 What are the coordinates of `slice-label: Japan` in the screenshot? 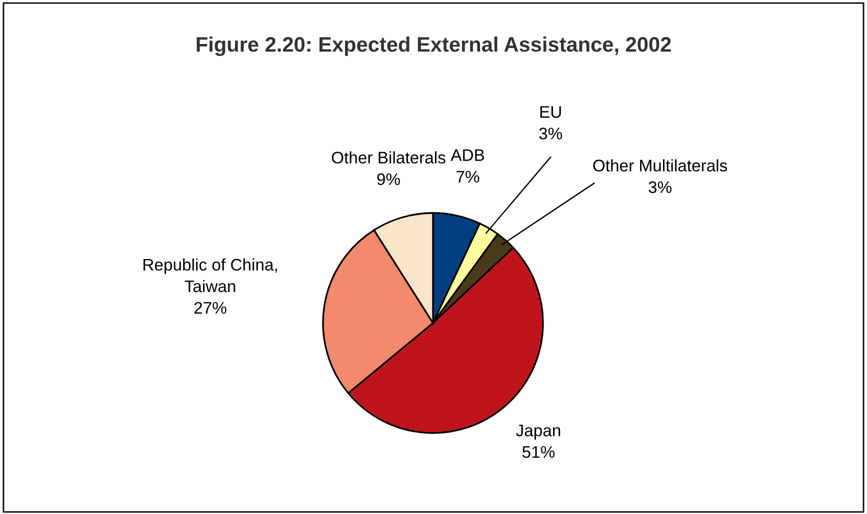 It's located at (538, 432).